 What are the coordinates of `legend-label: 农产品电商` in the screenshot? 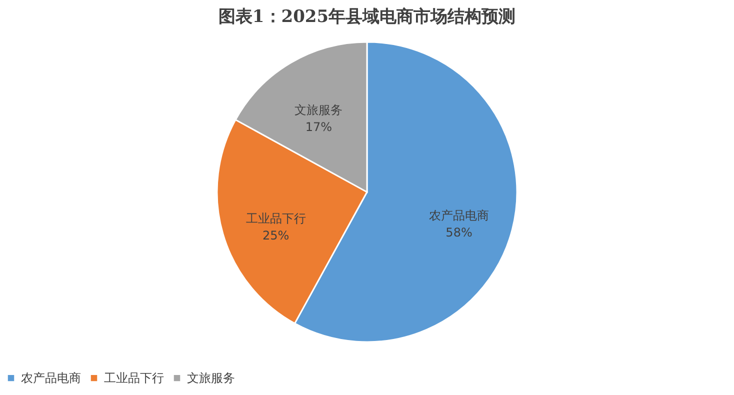 It's located at (51, 378).